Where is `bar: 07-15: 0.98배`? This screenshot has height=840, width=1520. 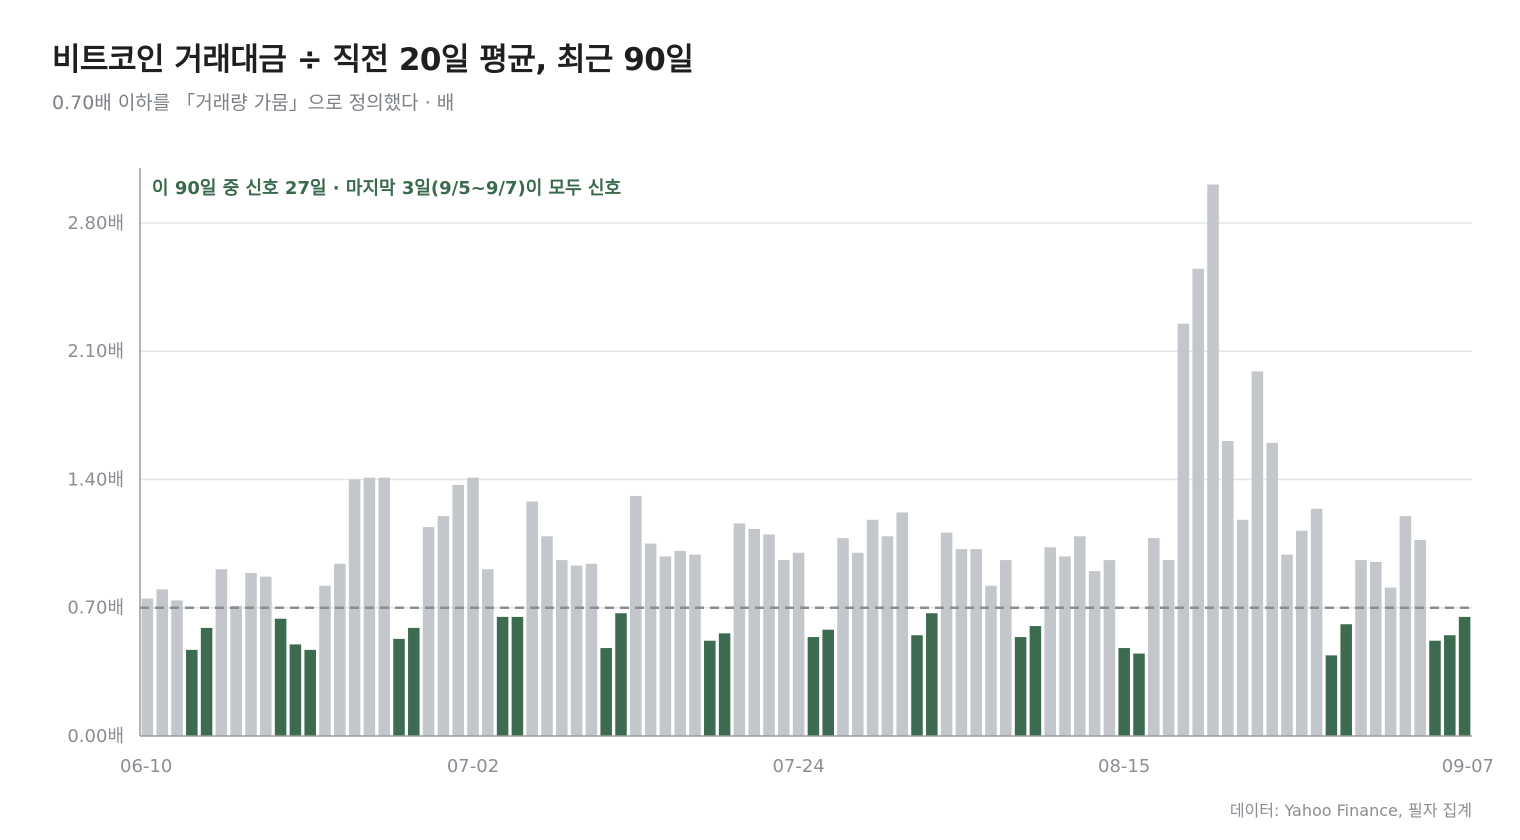 bar: 07-15: 0.98배 is located at coordinates (665, 646).